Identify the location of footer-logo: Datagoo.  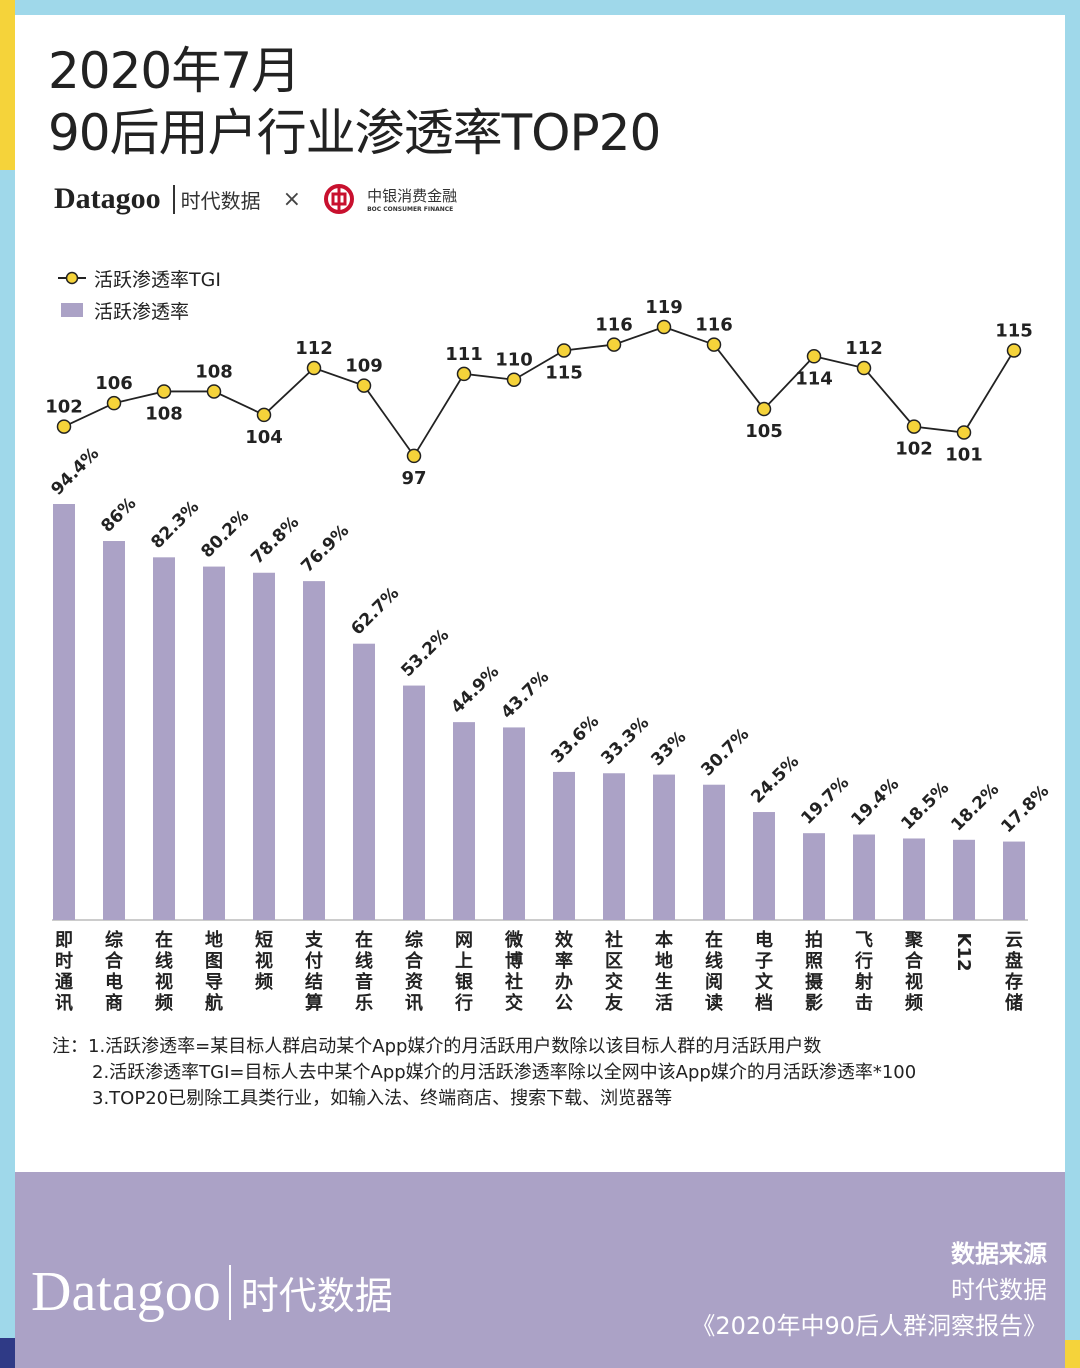
(126, 1292).